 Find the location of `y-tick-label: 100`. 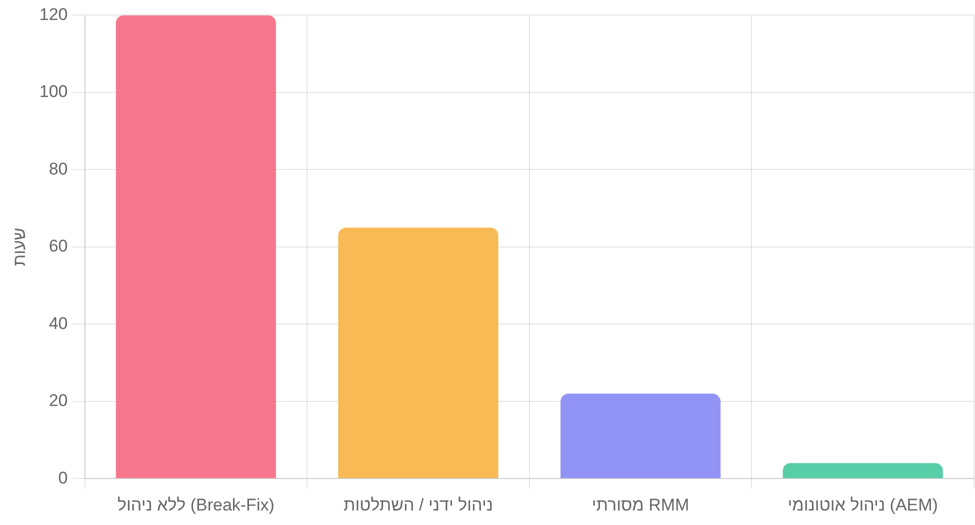

y-tick-label: 100 is located at coordinates (53, 92).